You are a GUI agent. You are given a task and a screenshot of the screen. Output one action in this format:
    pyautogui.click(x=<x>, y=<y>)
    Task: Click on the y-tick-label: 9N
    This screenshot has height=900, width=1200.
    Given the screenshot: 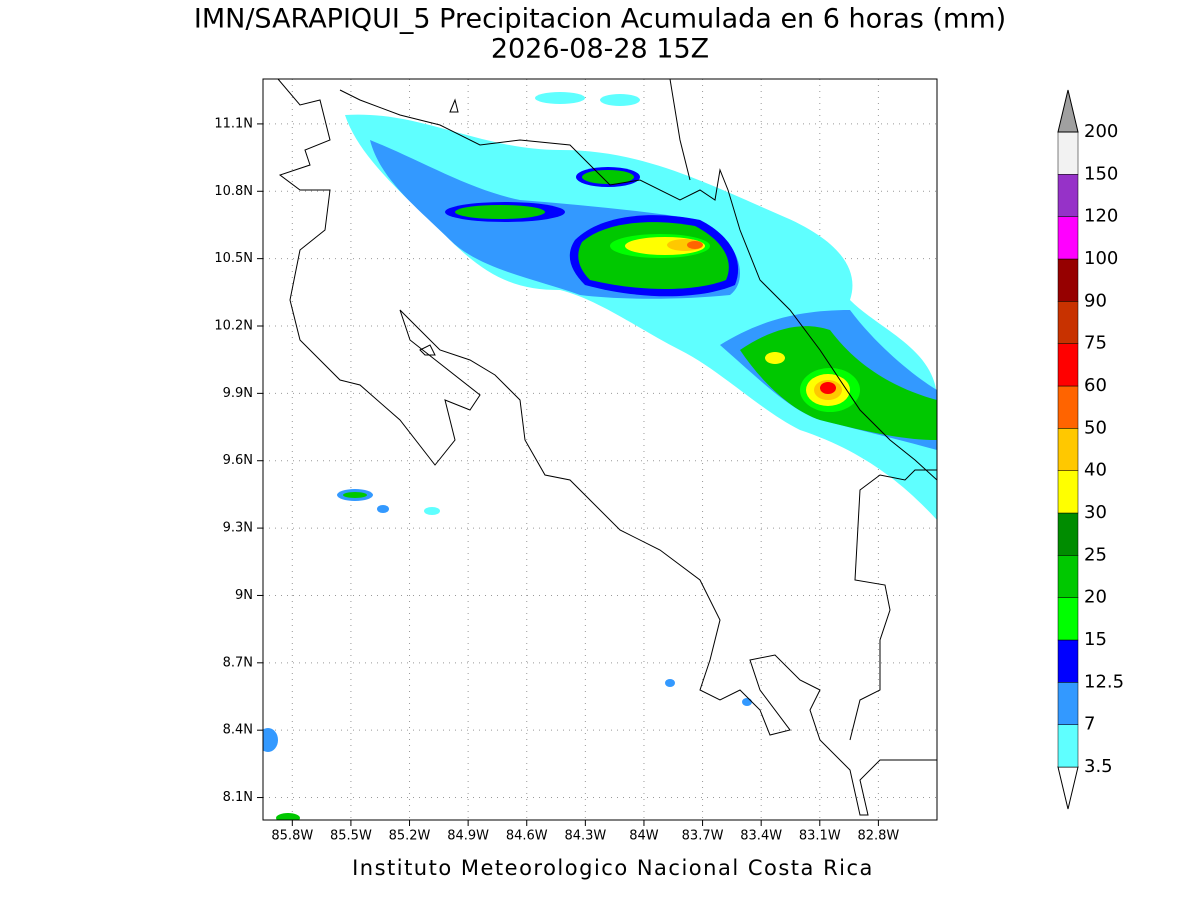 What is the action you would take?
    pyautogui.click(x=244, y=595)
    